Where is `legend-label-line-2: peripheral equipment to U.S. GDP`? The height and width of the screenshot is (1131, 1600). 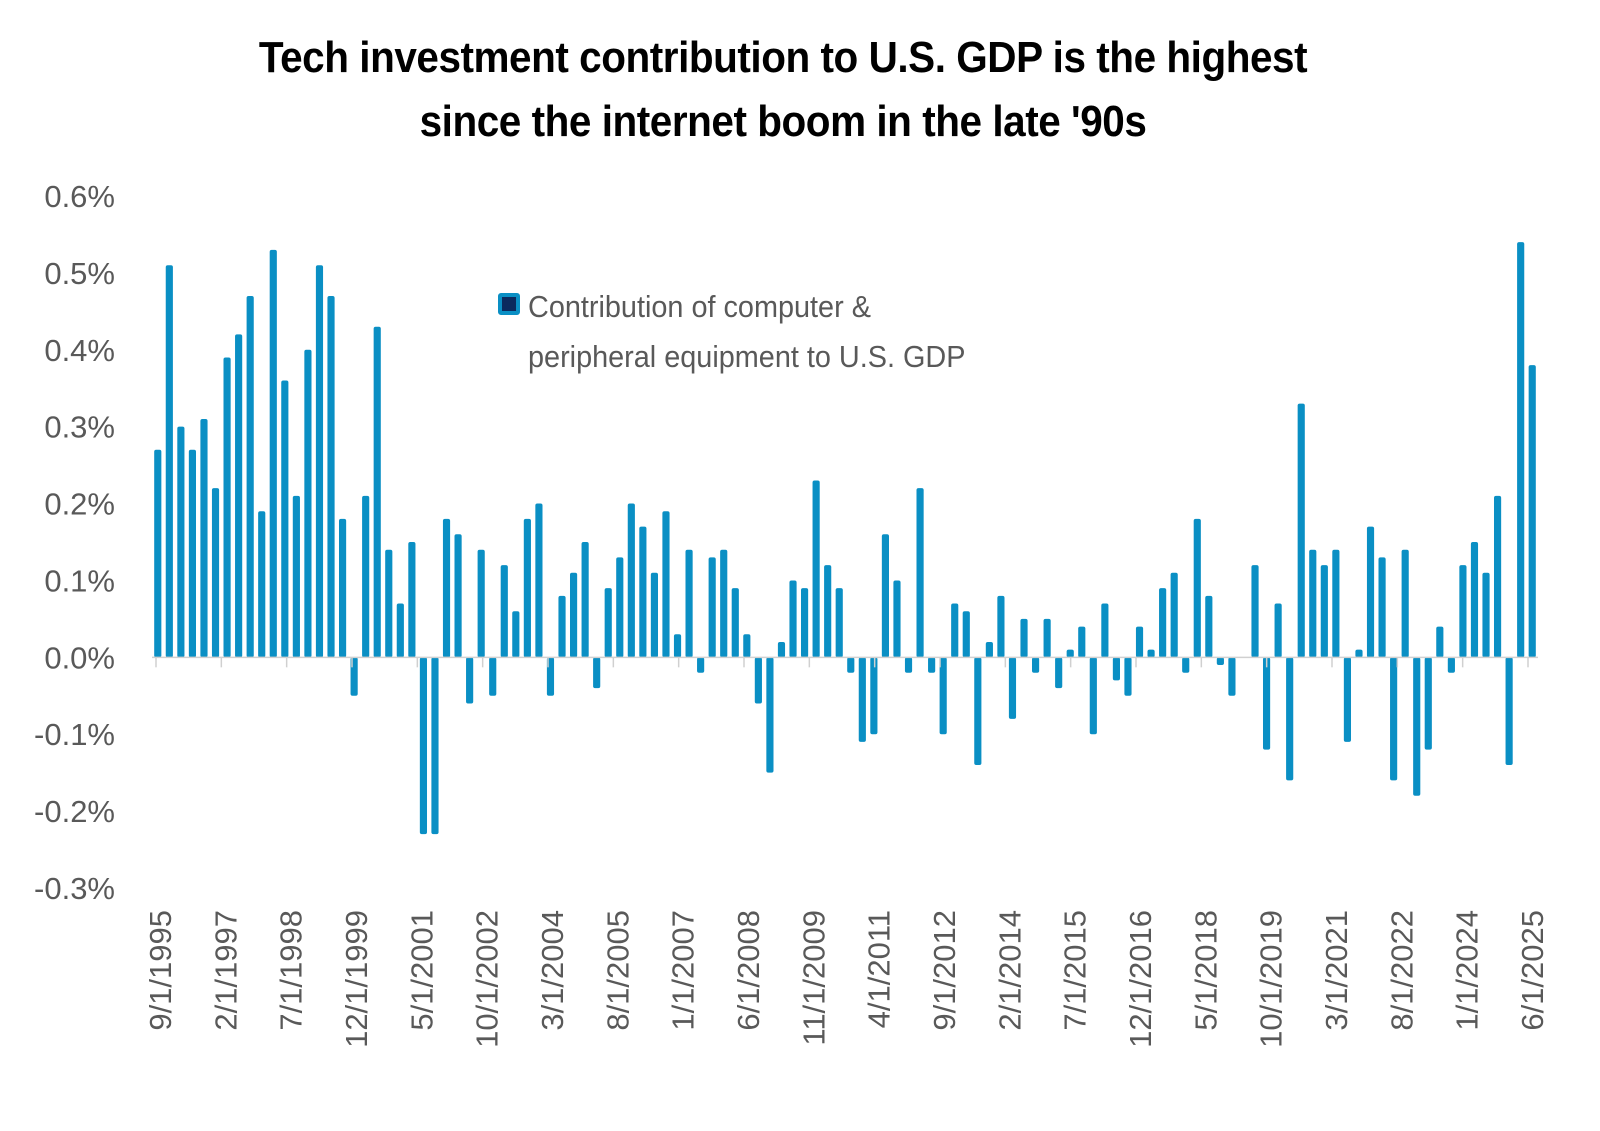
legend-label-line-2: peripheral equipment to U.S. GDP is located at coordinates (747, 356).